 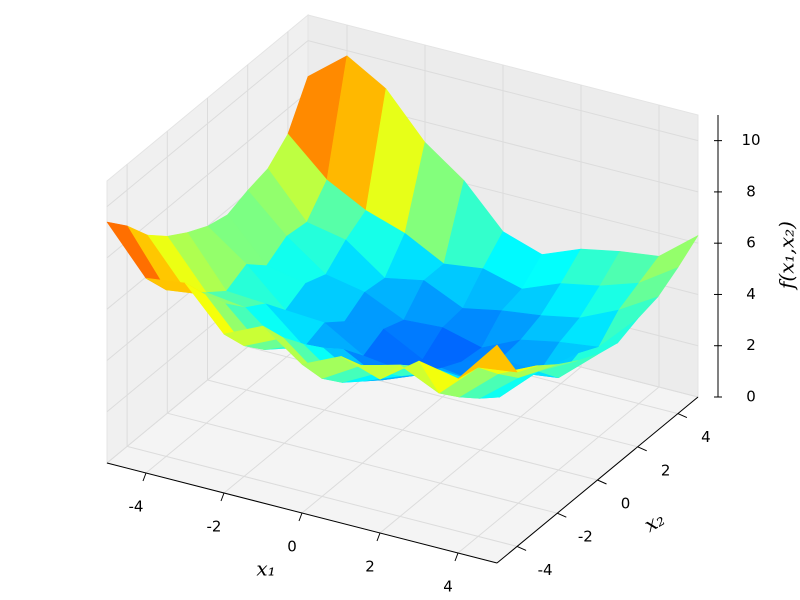 What do you see at coordinates (487, 362) in the screenshot?
I see `surface-cell` at bounding box center [487, 362].